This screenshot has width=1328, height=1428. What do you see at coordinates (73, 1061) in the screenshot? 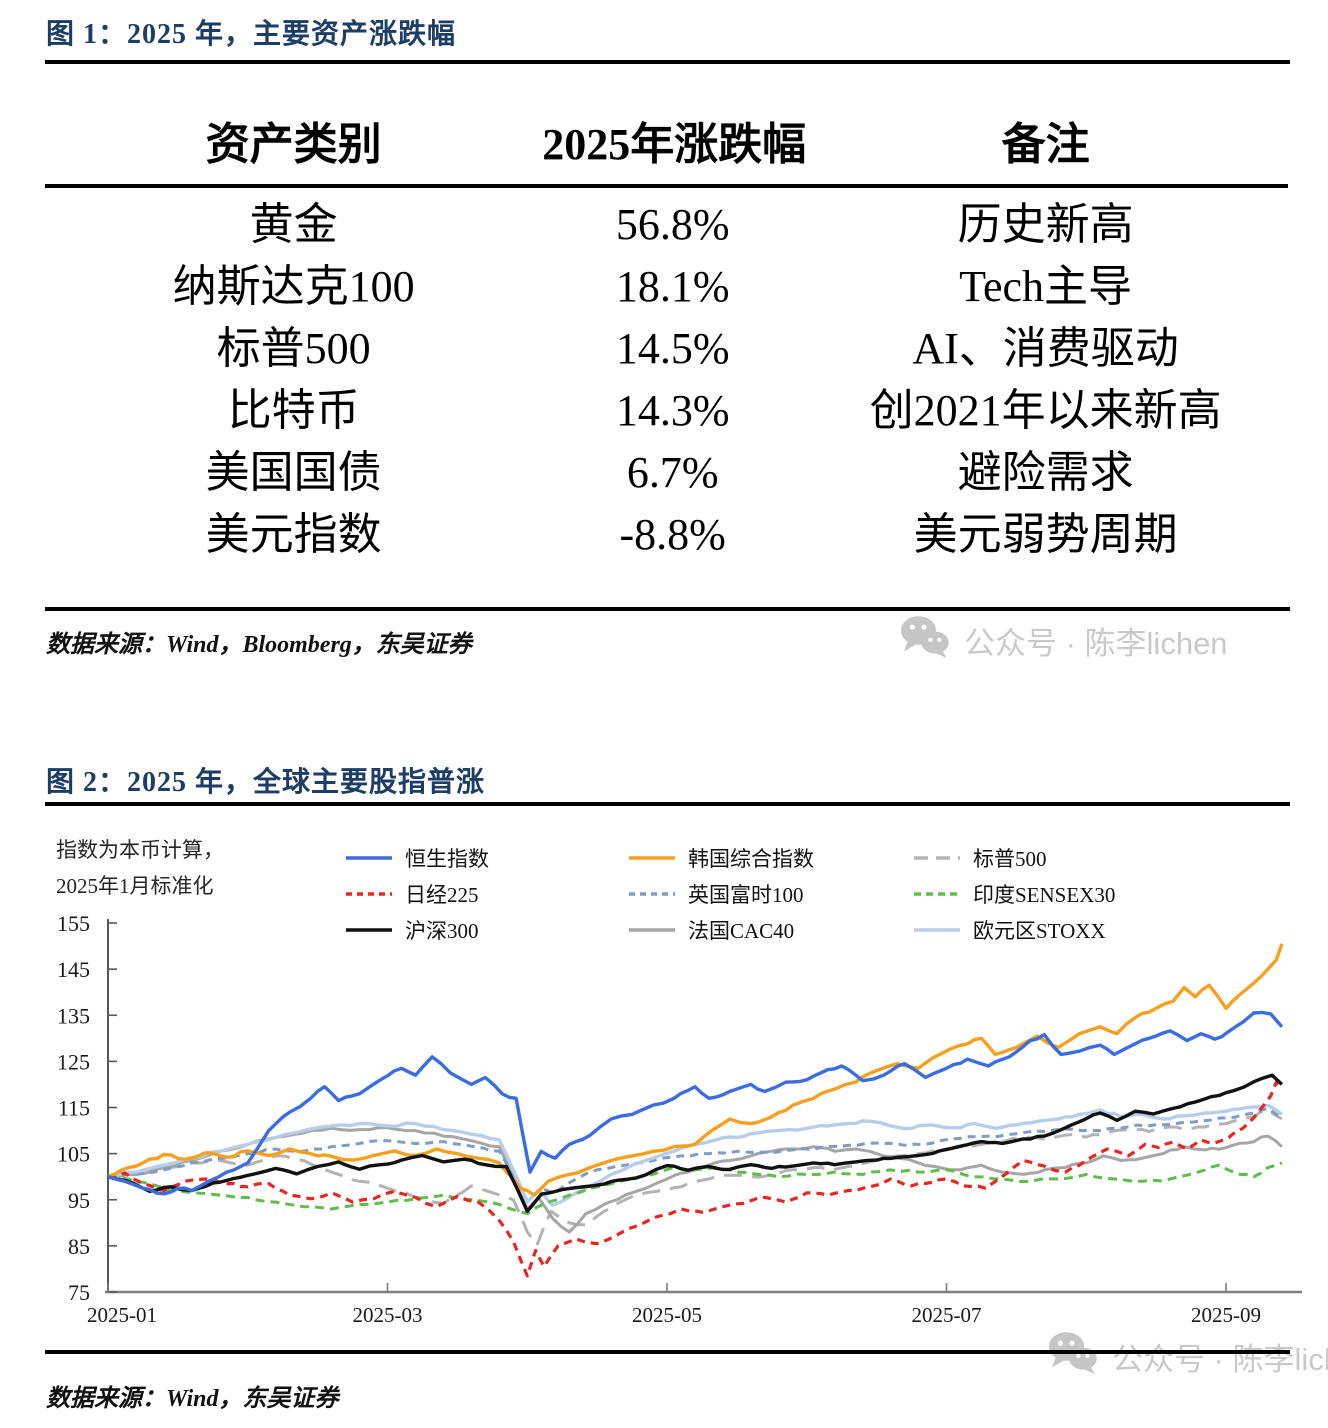
I see `y-axis-tick-label: 125` at bounding box center [73, 1061].